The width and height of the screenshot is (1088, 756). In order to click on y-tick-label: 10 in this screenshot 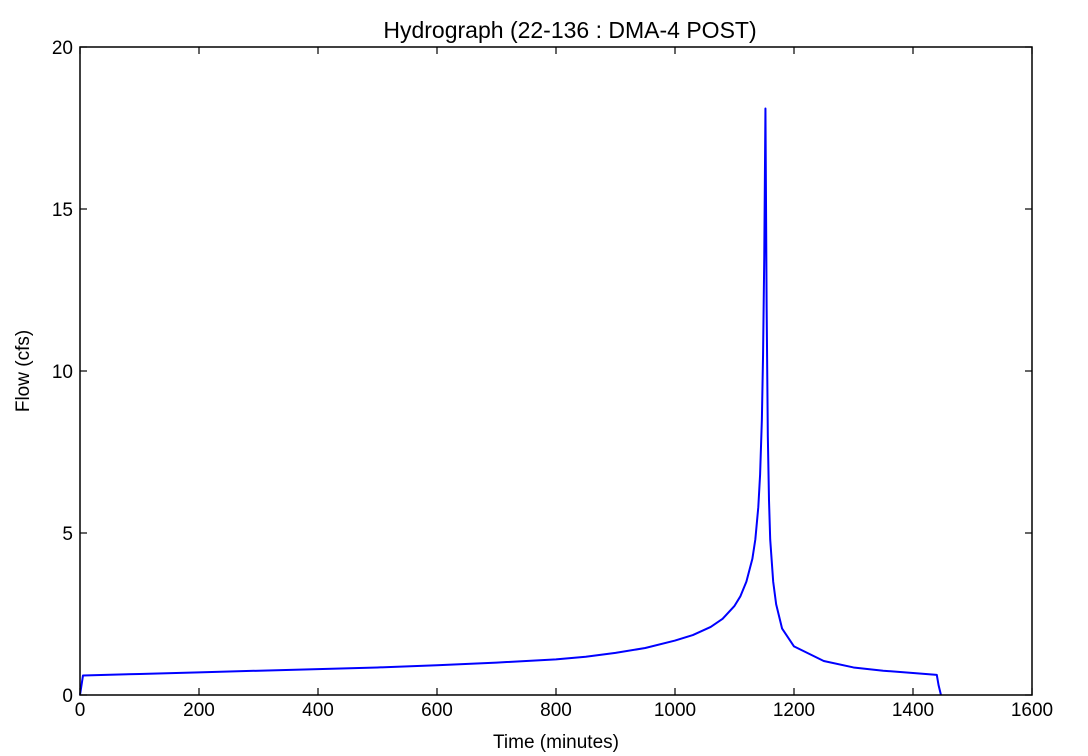, I will do `click(62, 372)`.